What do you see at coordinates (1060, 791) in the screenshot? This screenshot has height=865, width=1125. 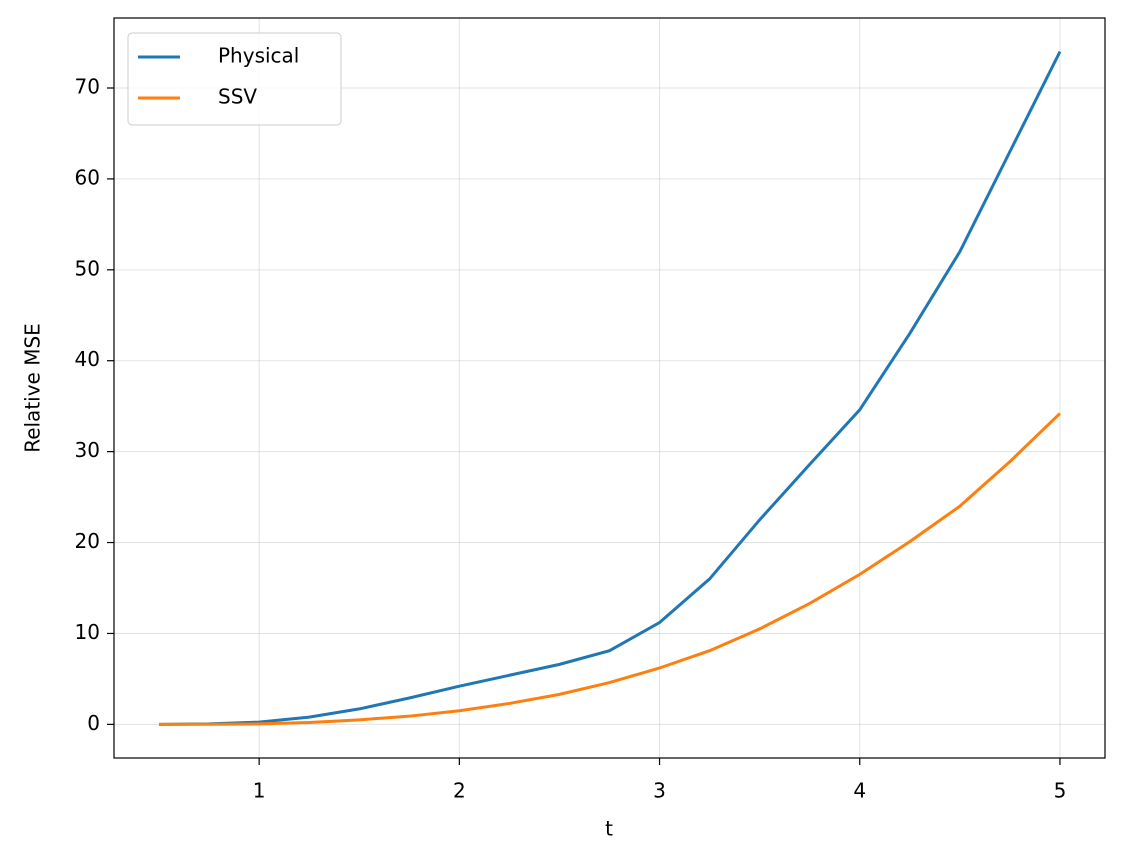 I see `x-tick-label: 5` at bounding box center [1060, 791].